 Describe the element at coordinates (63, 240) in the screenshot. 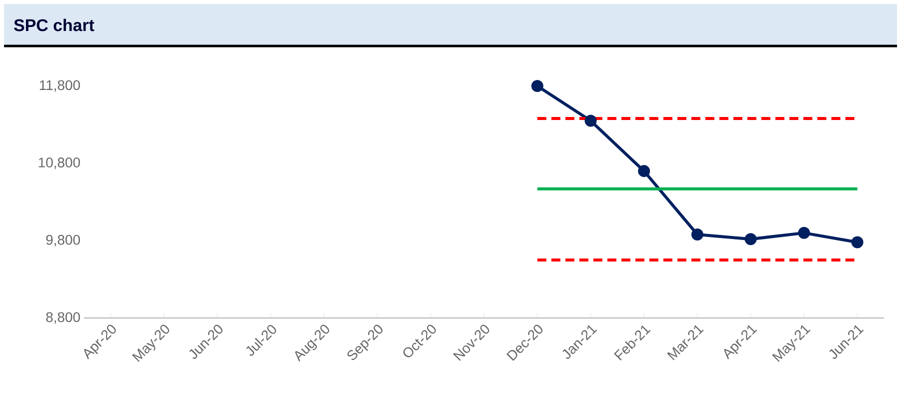

I see `y-tick-label: 9,800` at that location.